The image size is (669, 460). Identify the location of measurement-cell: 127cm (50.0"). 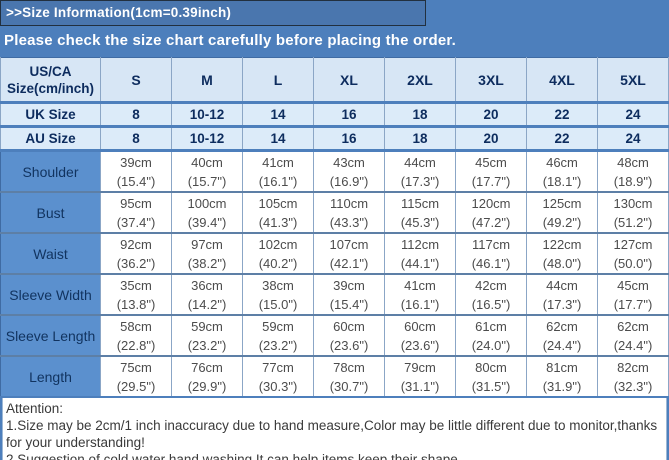
(633, 253).